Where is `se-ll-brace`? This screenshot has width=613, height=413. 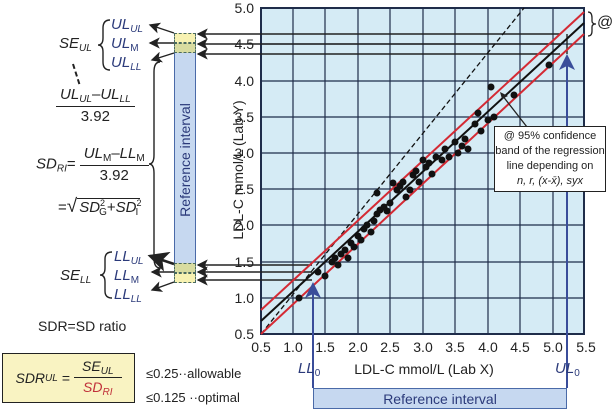 se-ll-brace is located at coordinates (106, 275).